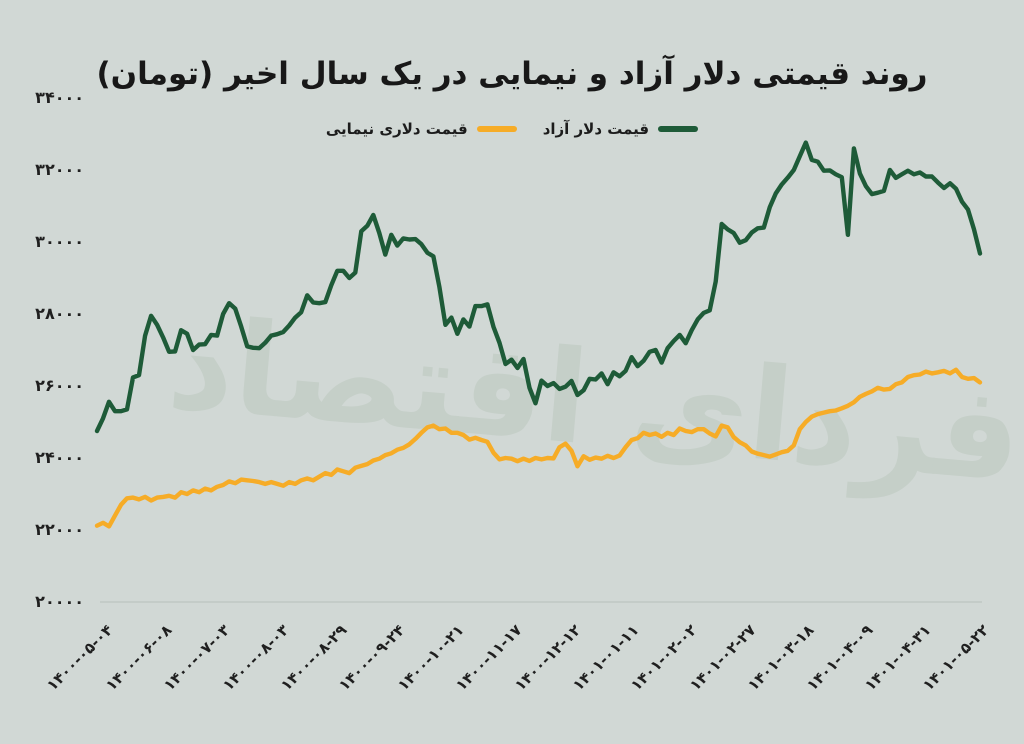  I want to click on nima-dollar-line-swatch-icon, so click(496, 129).